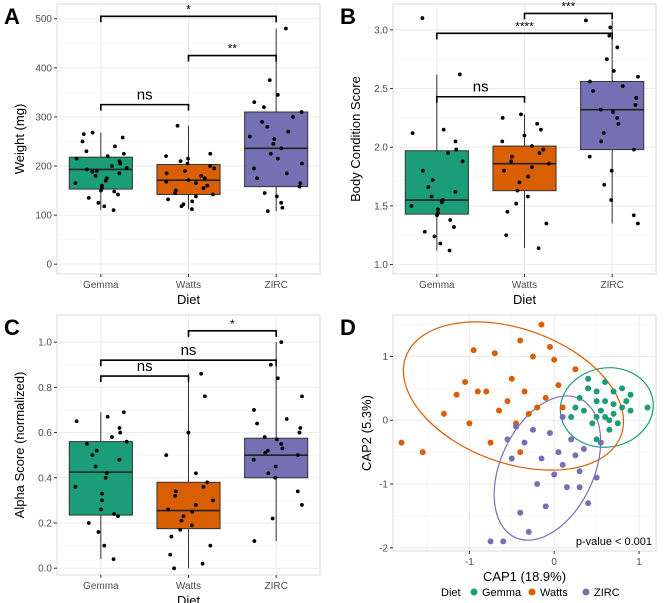 The width and height of the screenshot is (669, 603). I want to click on box-zirc, so click(276, 149).